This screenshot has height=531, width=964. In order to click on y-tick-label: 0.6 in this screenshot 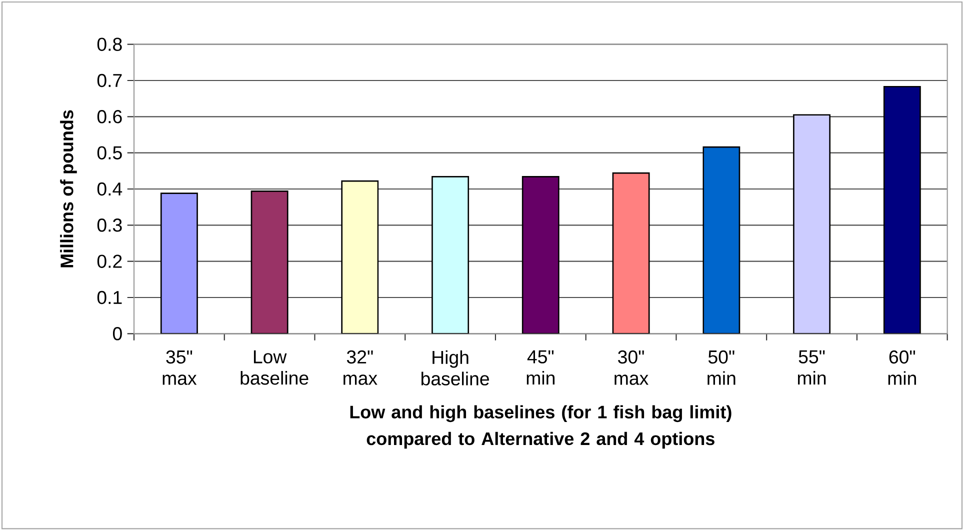, I will do `click(109, 117)`.